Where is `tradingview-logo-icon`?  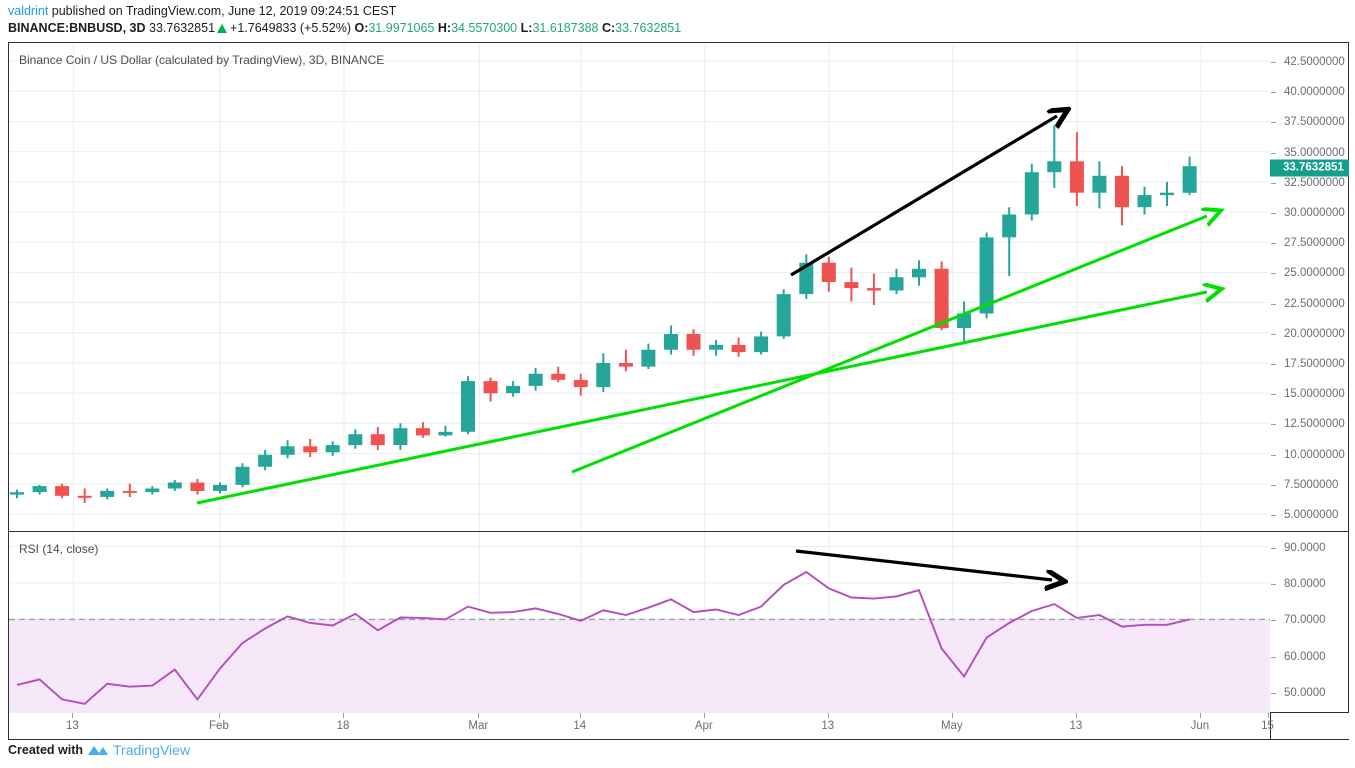
tradingview-logo-icon is located at coordinates (98, 750).